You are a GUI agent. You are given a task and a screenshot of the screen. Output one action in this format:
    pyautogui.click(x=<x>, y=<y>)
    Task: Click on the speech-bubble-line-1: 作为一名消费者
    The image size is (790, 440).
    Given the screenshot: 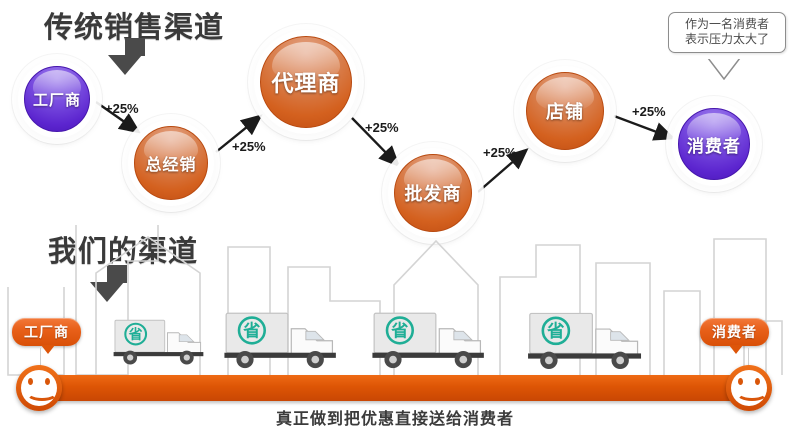 What is the action you would take?
    pyautogui.click(x=726, y=24)
    